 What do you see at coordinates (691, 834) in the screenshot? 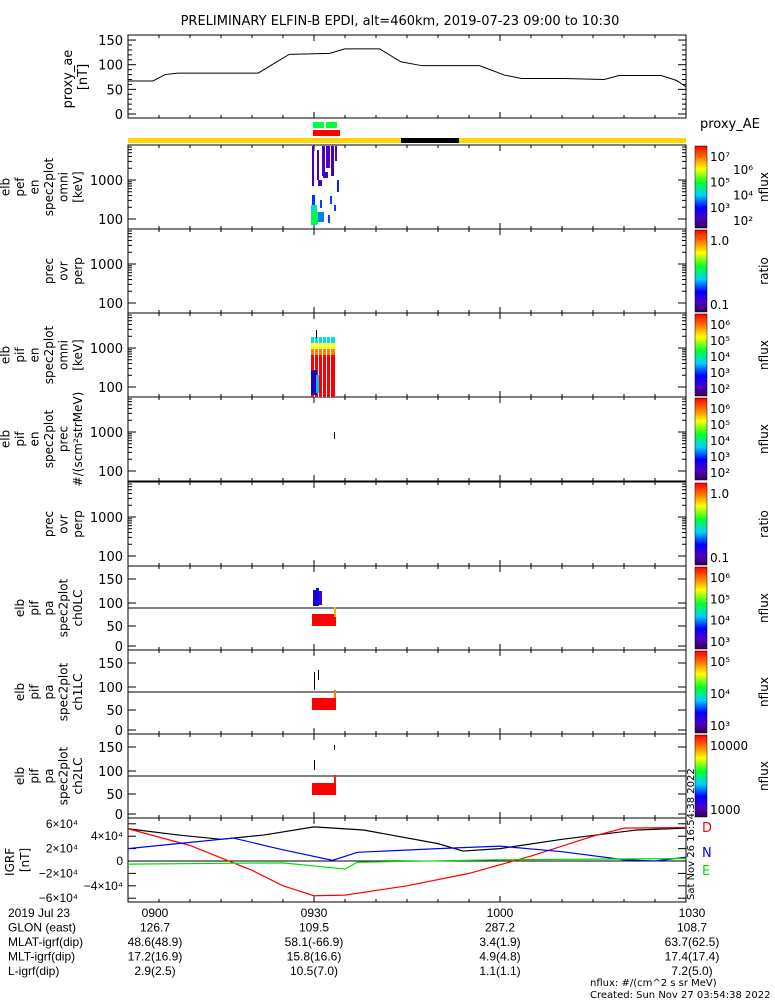
I see `date-stamp: Sat Nov 26 16:54:38 2022` at bounding box center [691, 834].